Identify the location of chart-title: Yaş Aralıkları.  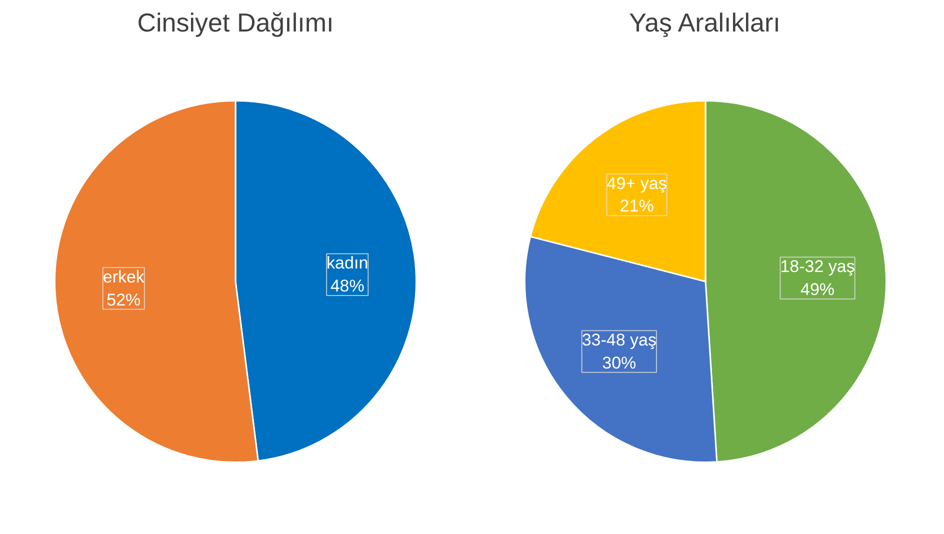
(704, 23).